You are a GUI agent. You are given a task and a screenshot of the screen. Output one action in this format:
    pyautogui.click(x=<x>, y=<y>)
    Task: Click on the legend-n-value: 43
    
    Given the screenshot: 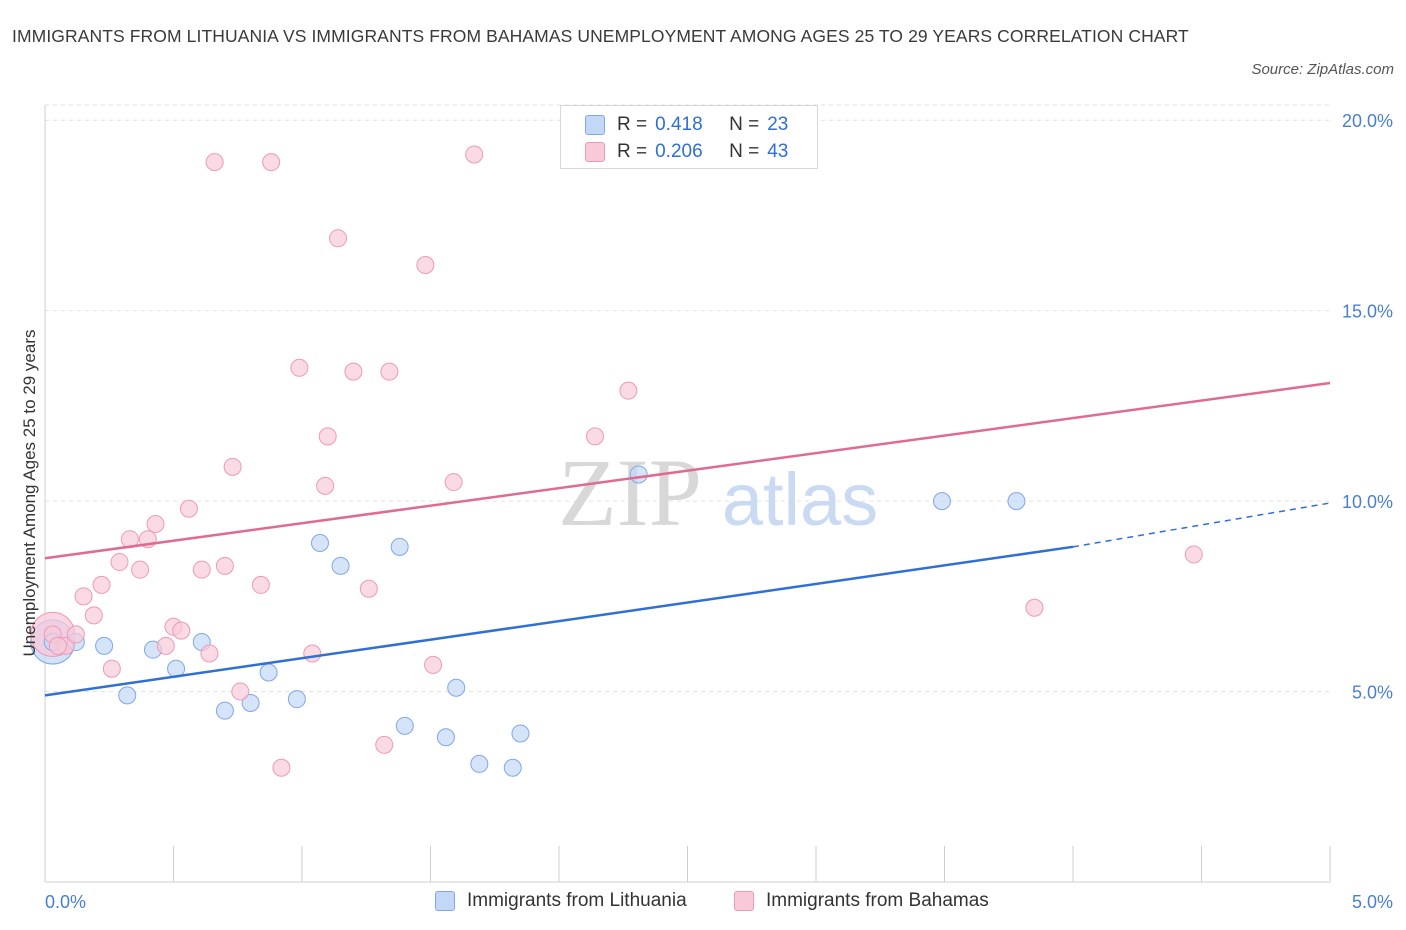 What is the action you would take?
    pyautogui.click(x=778, y=151)
    